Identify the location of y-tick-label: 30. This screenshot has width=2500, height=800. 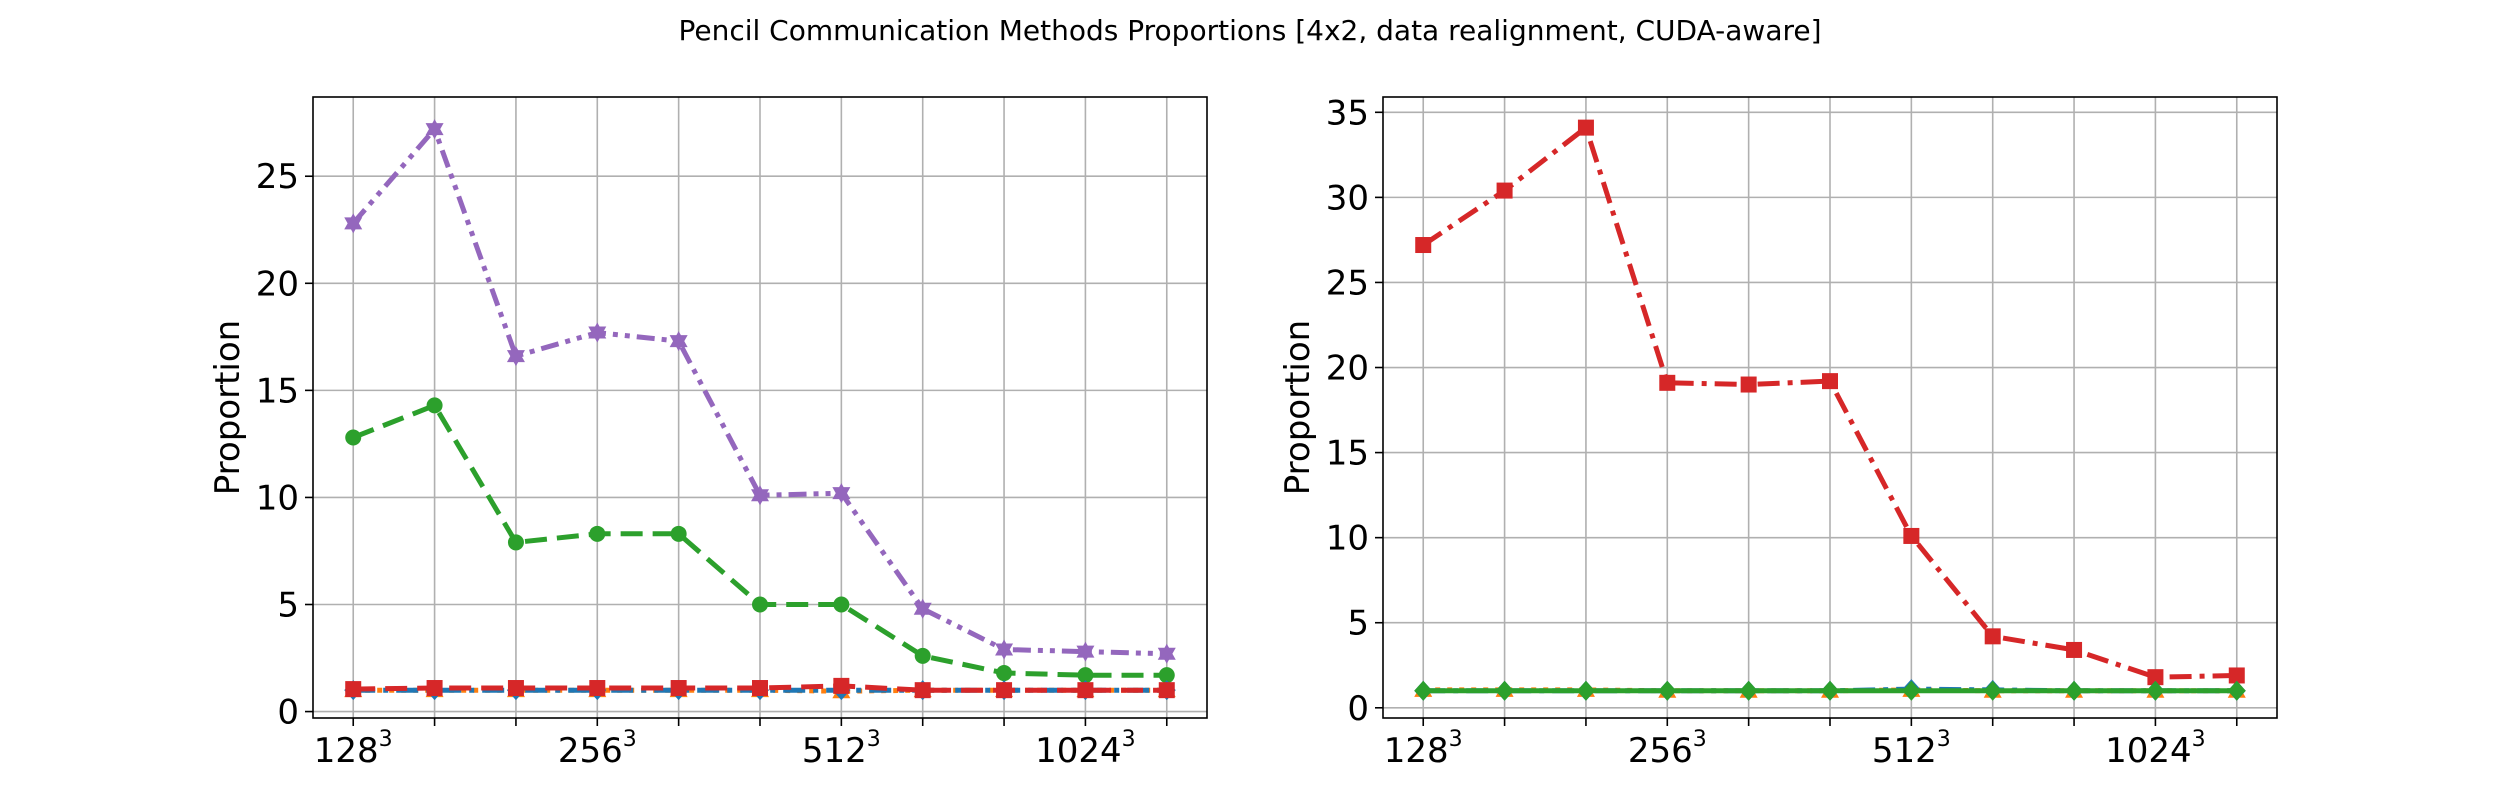
(1347, 198).